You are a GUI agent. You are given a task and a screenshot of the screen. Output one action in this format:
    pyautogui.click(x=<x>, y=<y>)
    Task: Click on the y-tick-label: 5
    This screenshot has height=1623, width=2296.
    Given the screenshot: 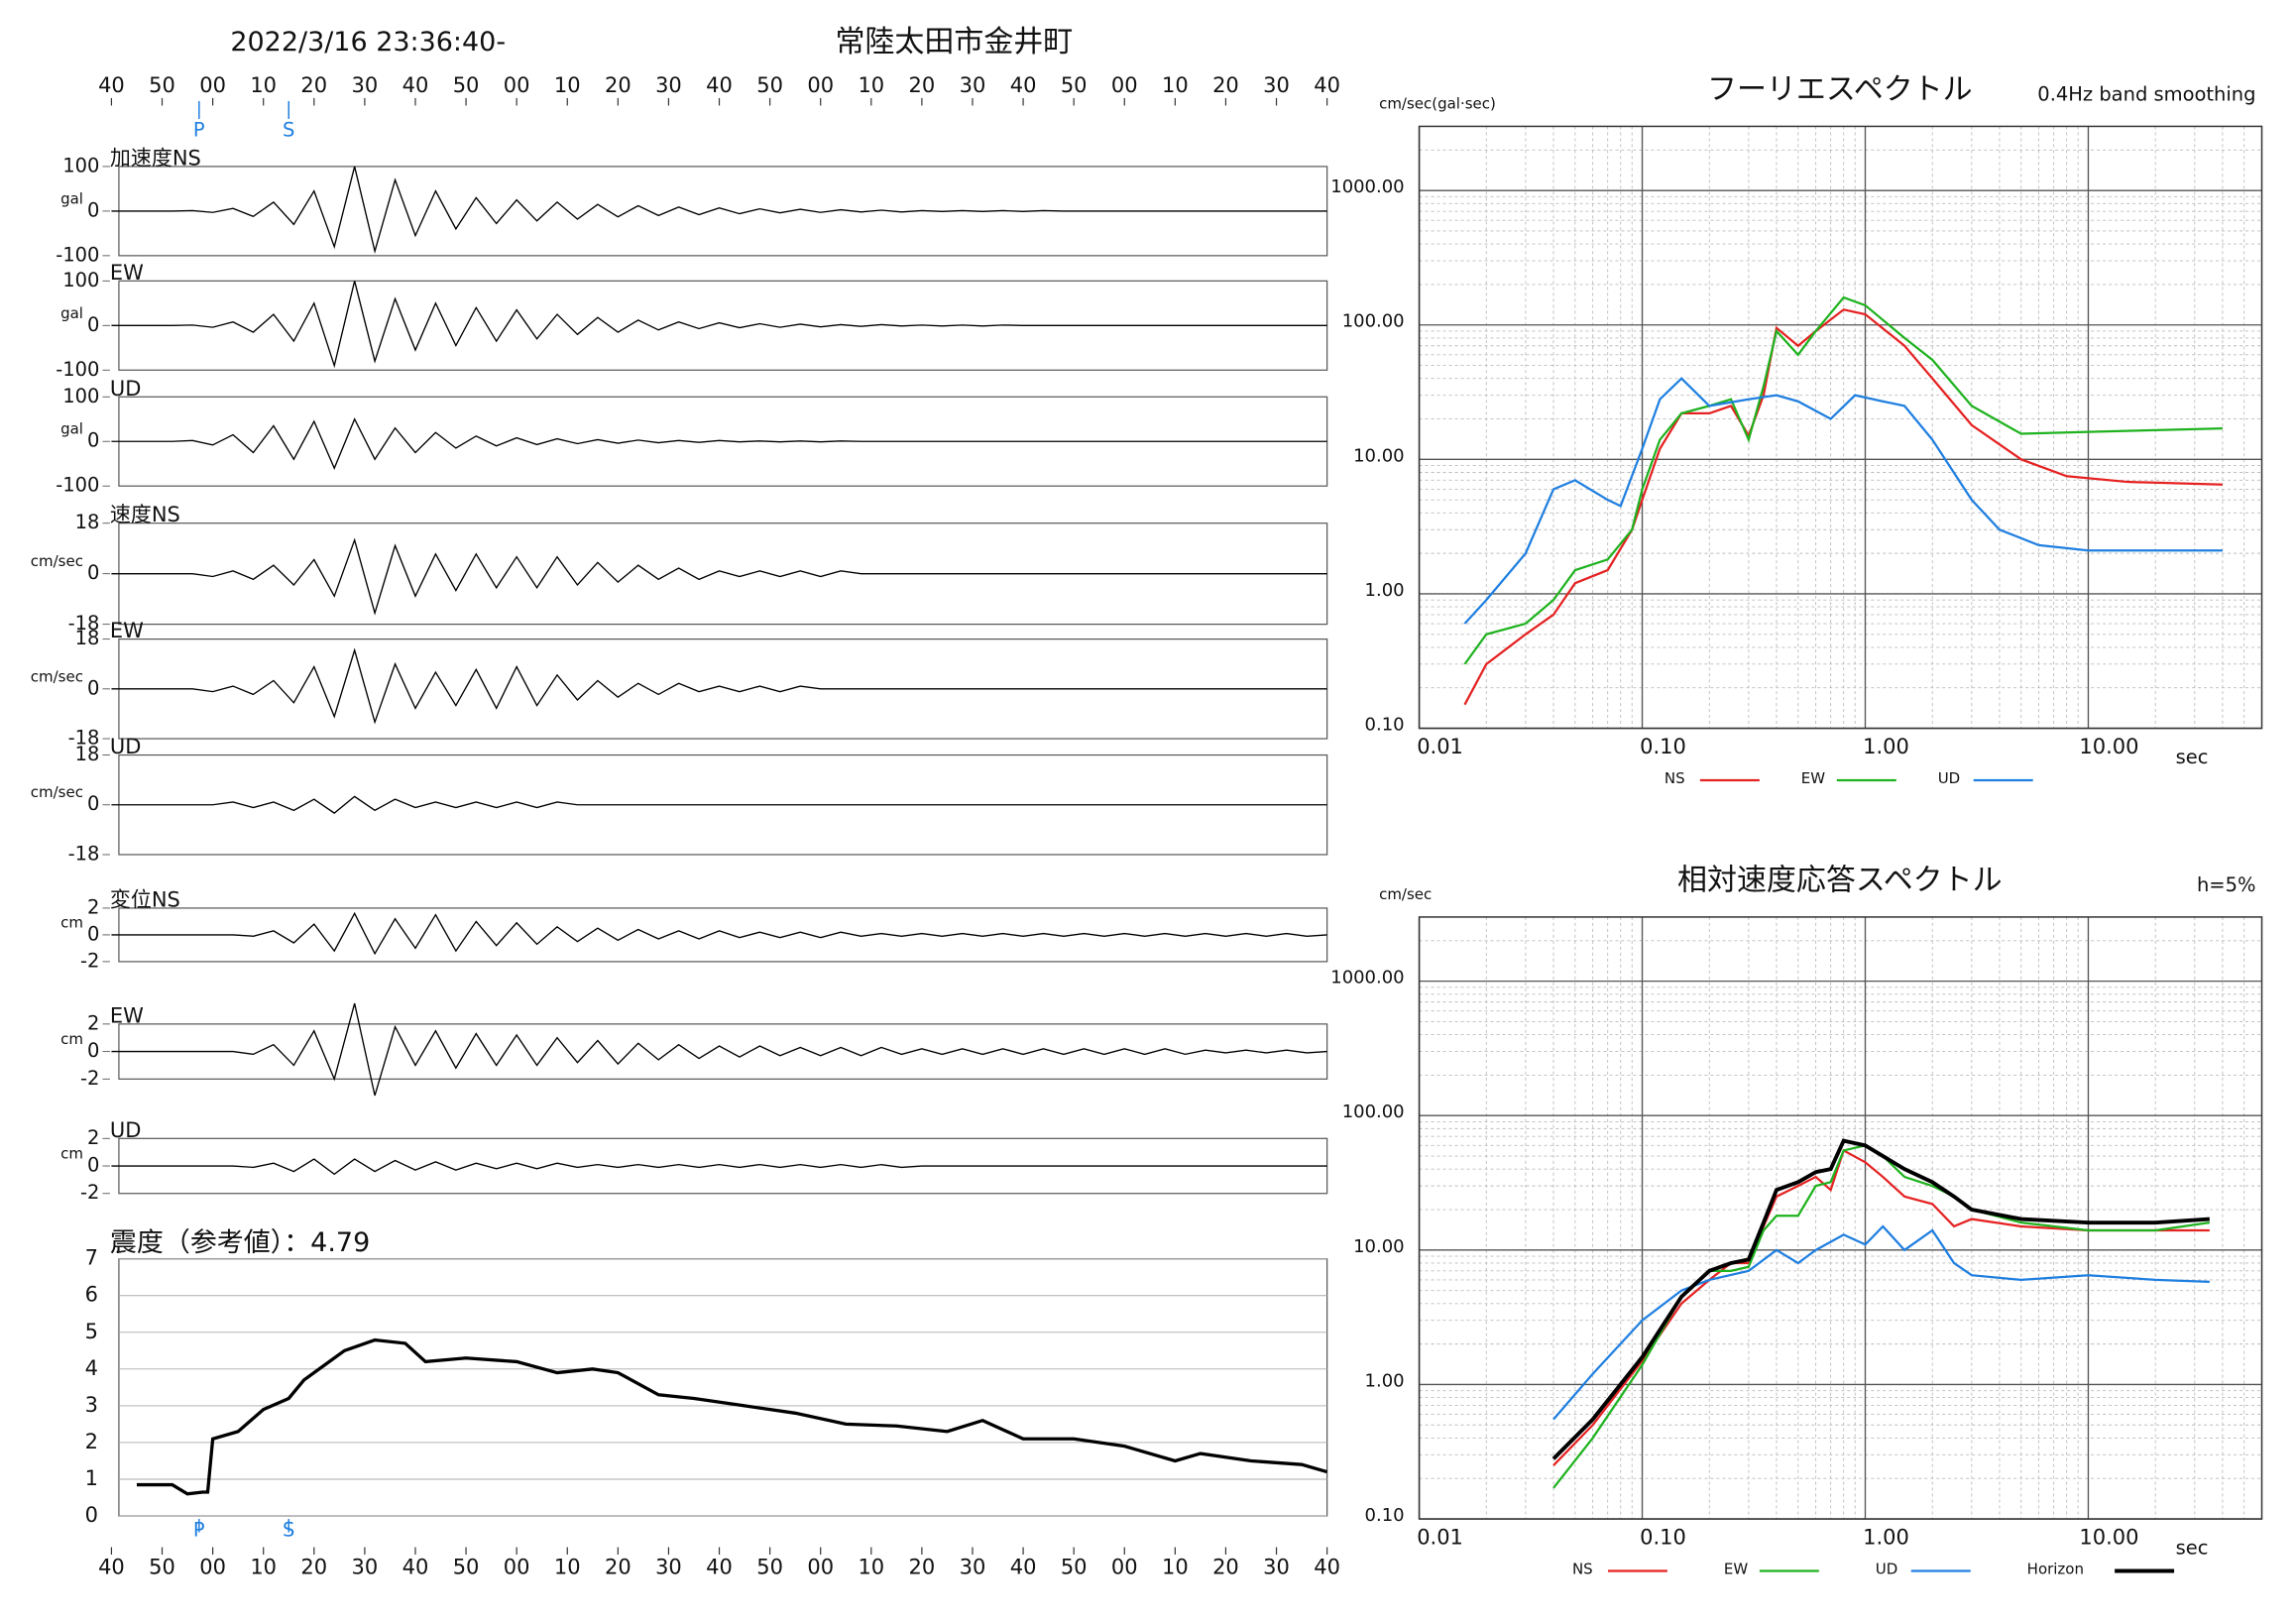 What is the action you would take?
    pyautogui.click(x=92, y=1331)
    